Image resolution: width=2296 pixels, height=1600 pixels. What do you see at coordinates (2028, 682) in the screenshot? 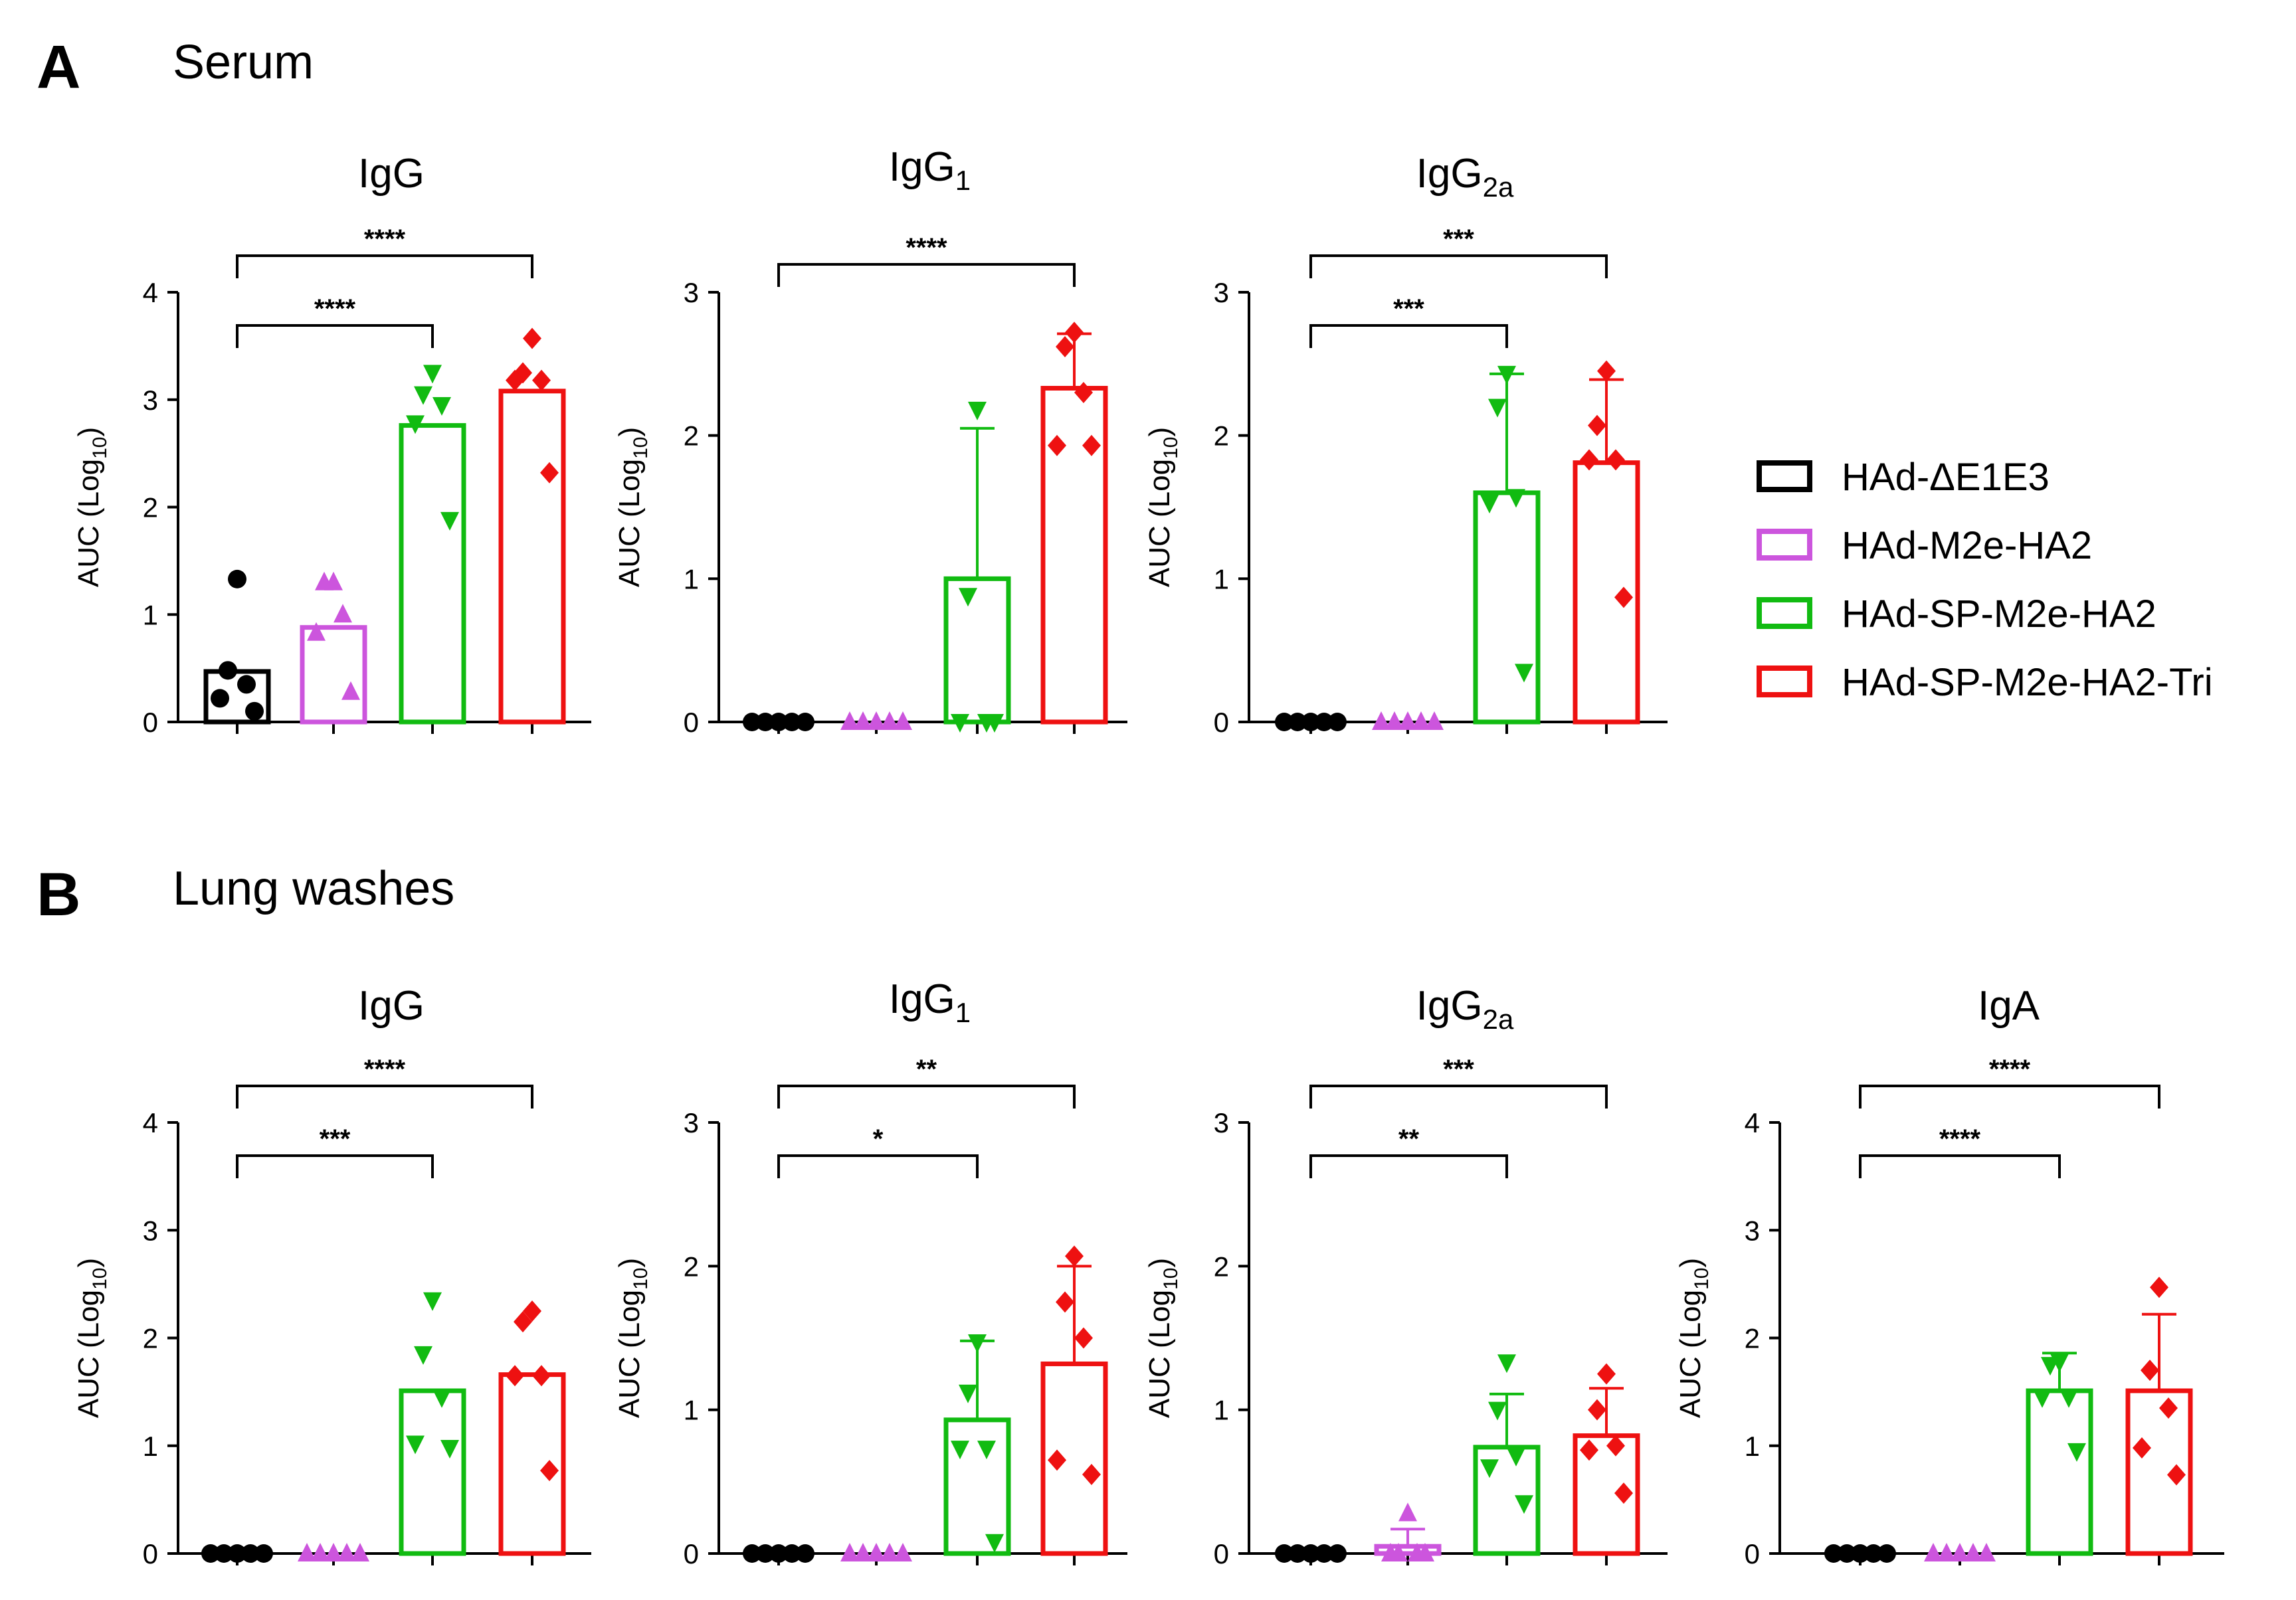
I see `legend-label: HAd-SP-M2e-HA2-Tri` at bounding box center [2028, 682].